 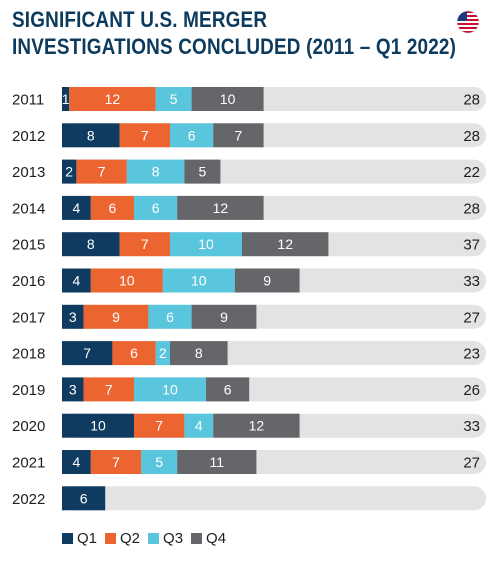 What do you see at coordinates (28, 172) in the screenshot?
I see `y-axis-label: 2013` at bounding box center [28, 172].